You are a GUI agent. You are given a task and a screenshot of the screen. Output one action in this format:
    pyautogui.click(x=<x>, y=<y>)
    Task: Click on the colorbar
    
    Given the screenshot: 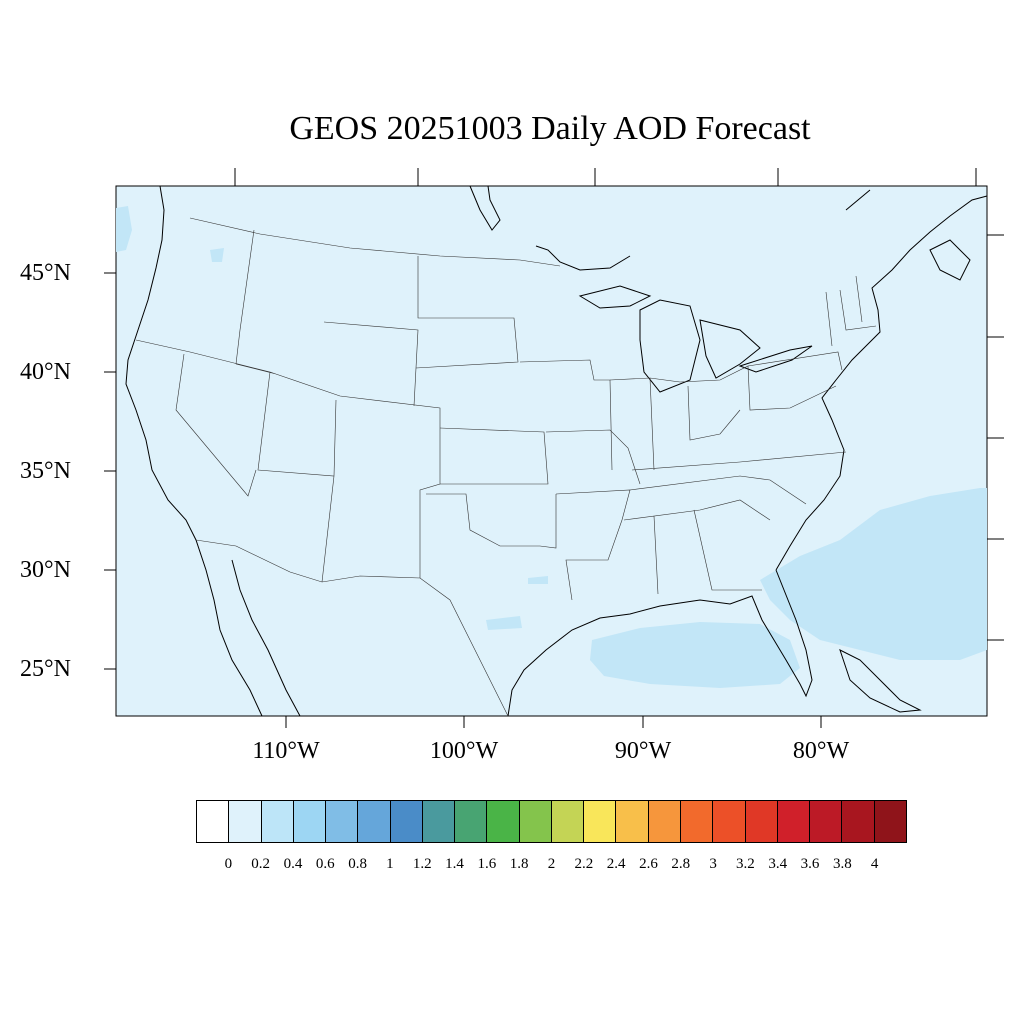 What is the action you would take?
    pyautogui.click(x=551, y=821)
    